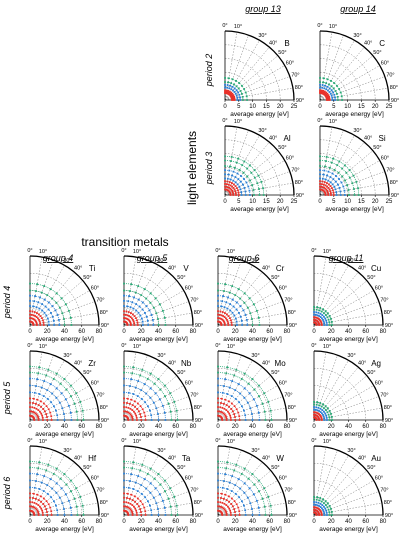 Image resolution: width=418 pixels, height=550 pixels. What do you see at coordinates (299, 88) in the screenshot?
I see `angle-tick-label: 80°` at bounding box center [299, 88].